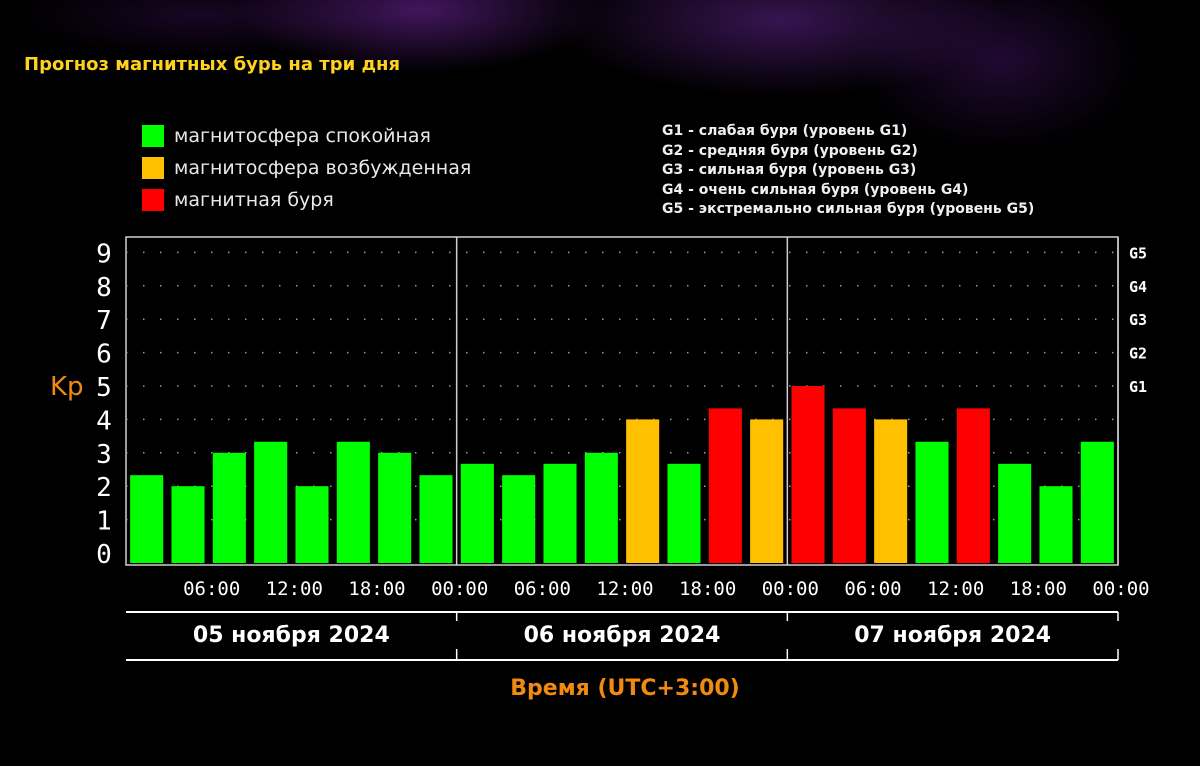 The height and width of the screenshot is (766, 1200). What do you see at coordinates (67, 387) in the screenshot?
I see `y-axis-label: Kp` at bounding box center [67, 387].